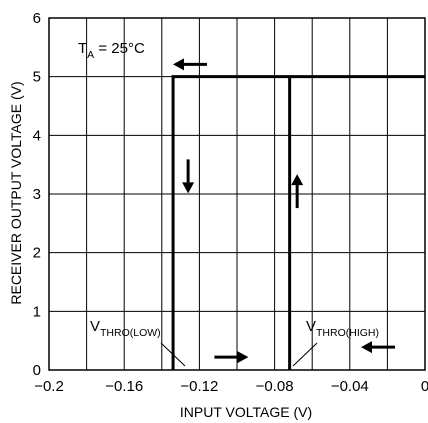 The height and width of the screenshot is (423, 428). I want to click on arrow-left-bottom-icon, so click(378, 347).